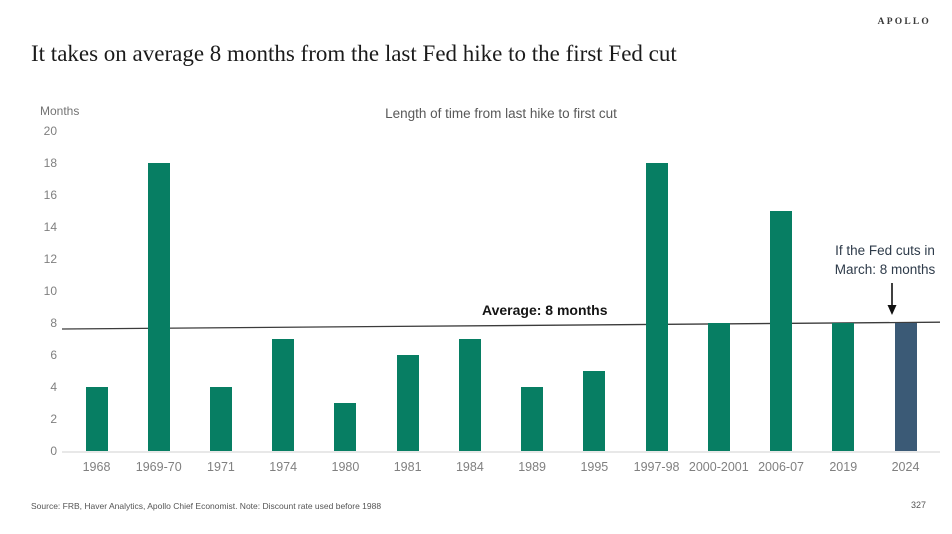 This screenshot has width=952, height=534. Describe the element at coordinates (594, 411) in the screenshot. I see `bar-1995` at that location.